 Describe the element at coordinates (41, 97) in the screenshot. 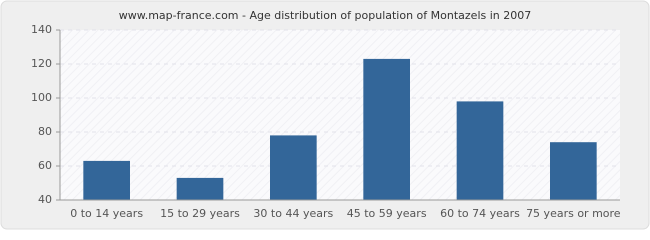

I see `y-tick-label: 100` at that location.